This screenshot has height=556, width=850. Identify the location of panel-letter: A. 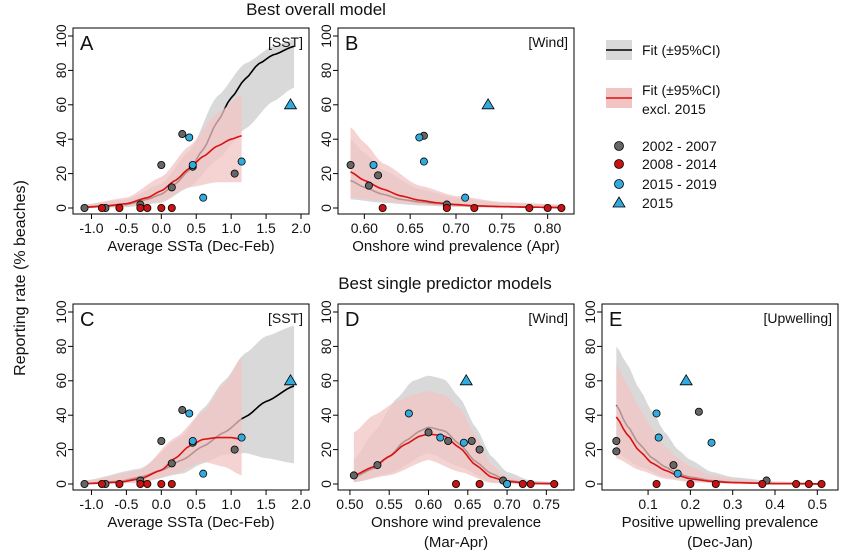
(87, 44).